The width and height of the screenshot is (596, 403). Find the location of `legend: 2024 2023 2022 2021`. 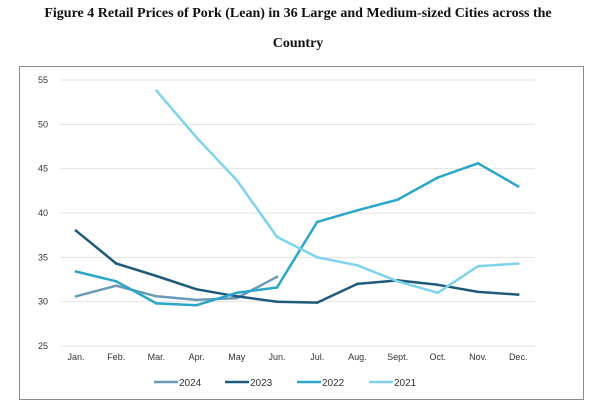

legend: 2024 2023 2022 2021 is located at coordinates (285, 383).